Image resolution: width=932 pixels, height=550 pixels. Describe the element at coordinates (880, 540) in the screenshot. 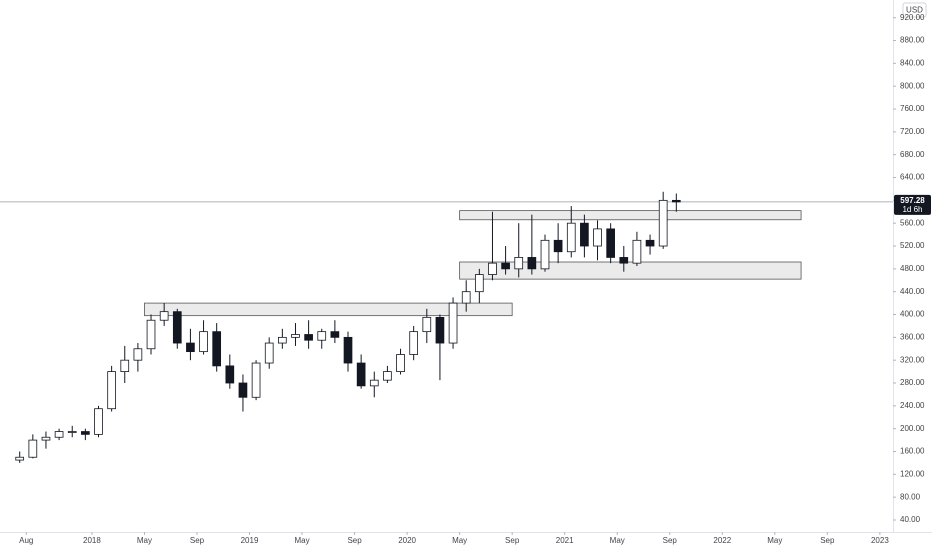

I see `x-tick-label: 2023` at that location.